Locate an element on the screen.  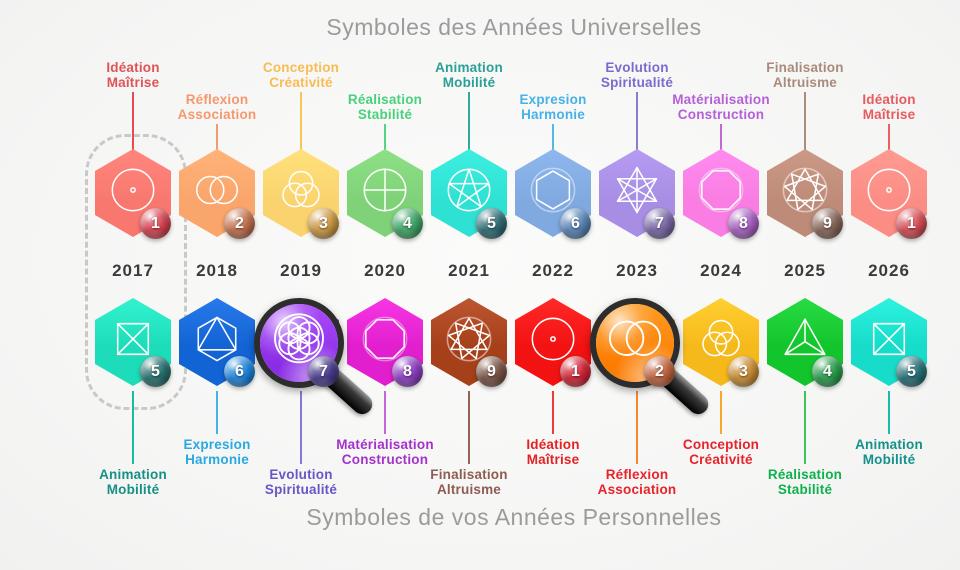
personal-symbol-label: Idéation Maîtrise is located at coordinates (553, 452).